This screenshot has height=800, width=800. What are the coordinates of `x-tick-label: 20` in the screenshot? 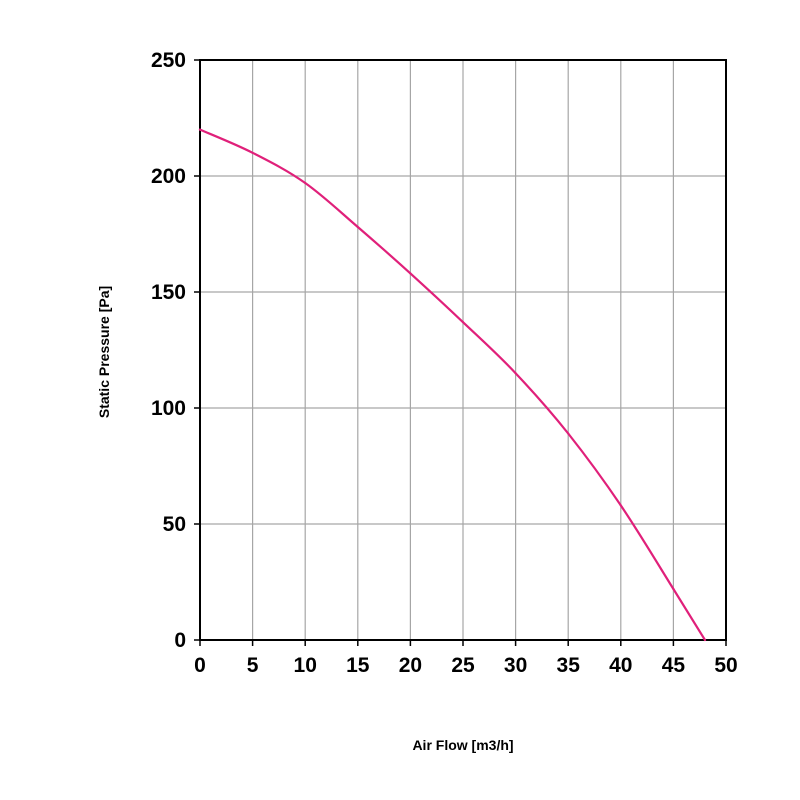 It's located at (410, 665).